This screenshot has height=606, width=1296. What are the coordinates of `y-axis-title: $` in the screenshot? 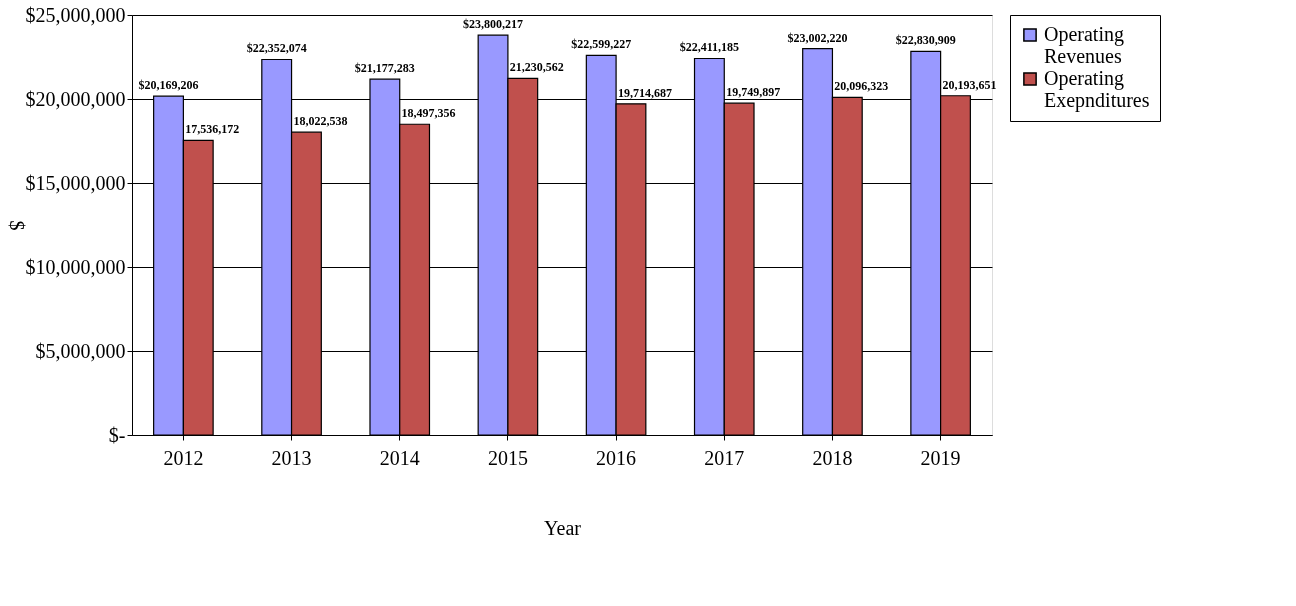 It's located at (16, 225).